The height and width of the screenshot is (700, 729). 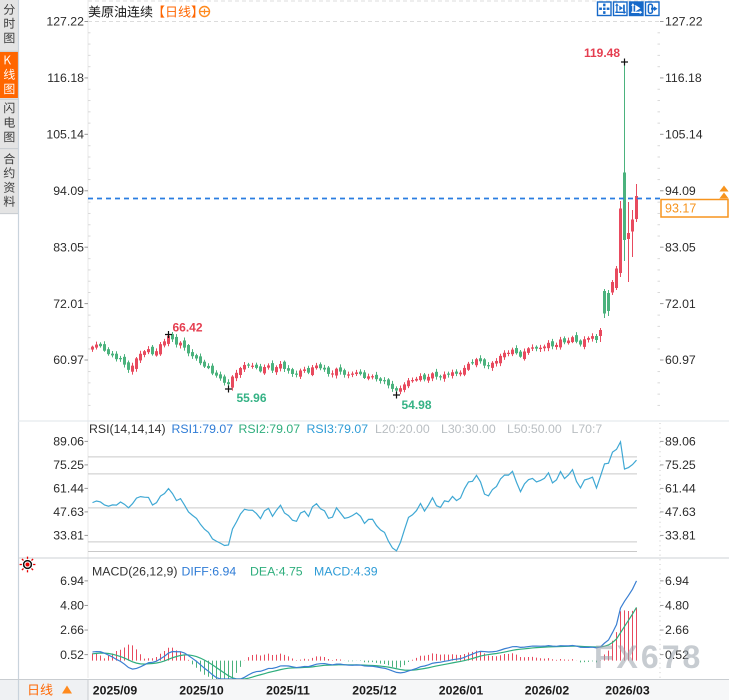 What do you see at coordinates (587, 429) in the screenshot?
I see `svg-text: L70:7` at bounding box center [587, 429].